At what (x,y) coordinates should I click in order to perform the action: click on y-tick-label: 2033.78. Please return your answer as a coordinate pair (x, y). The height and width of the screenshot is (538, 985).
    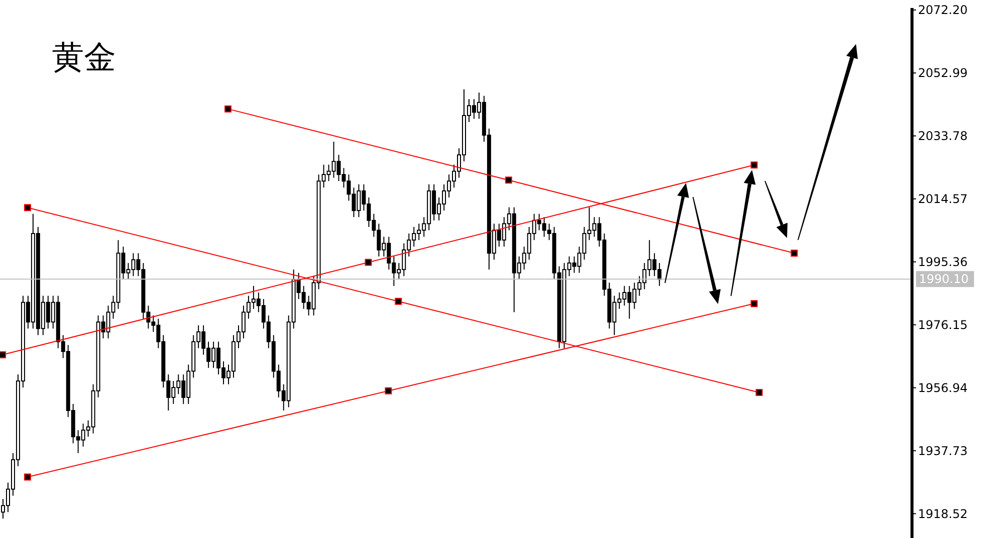
    Looking at the image, I should click on (943, 136).